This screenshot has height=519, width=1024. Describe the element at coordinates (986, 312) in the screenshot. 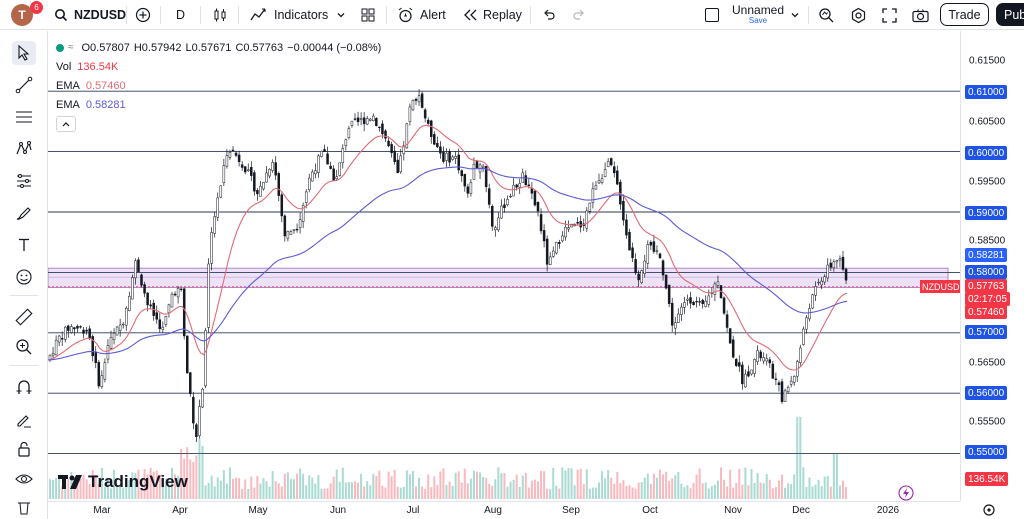

I see `ema-fast-price-label: 0.57460` at that location.